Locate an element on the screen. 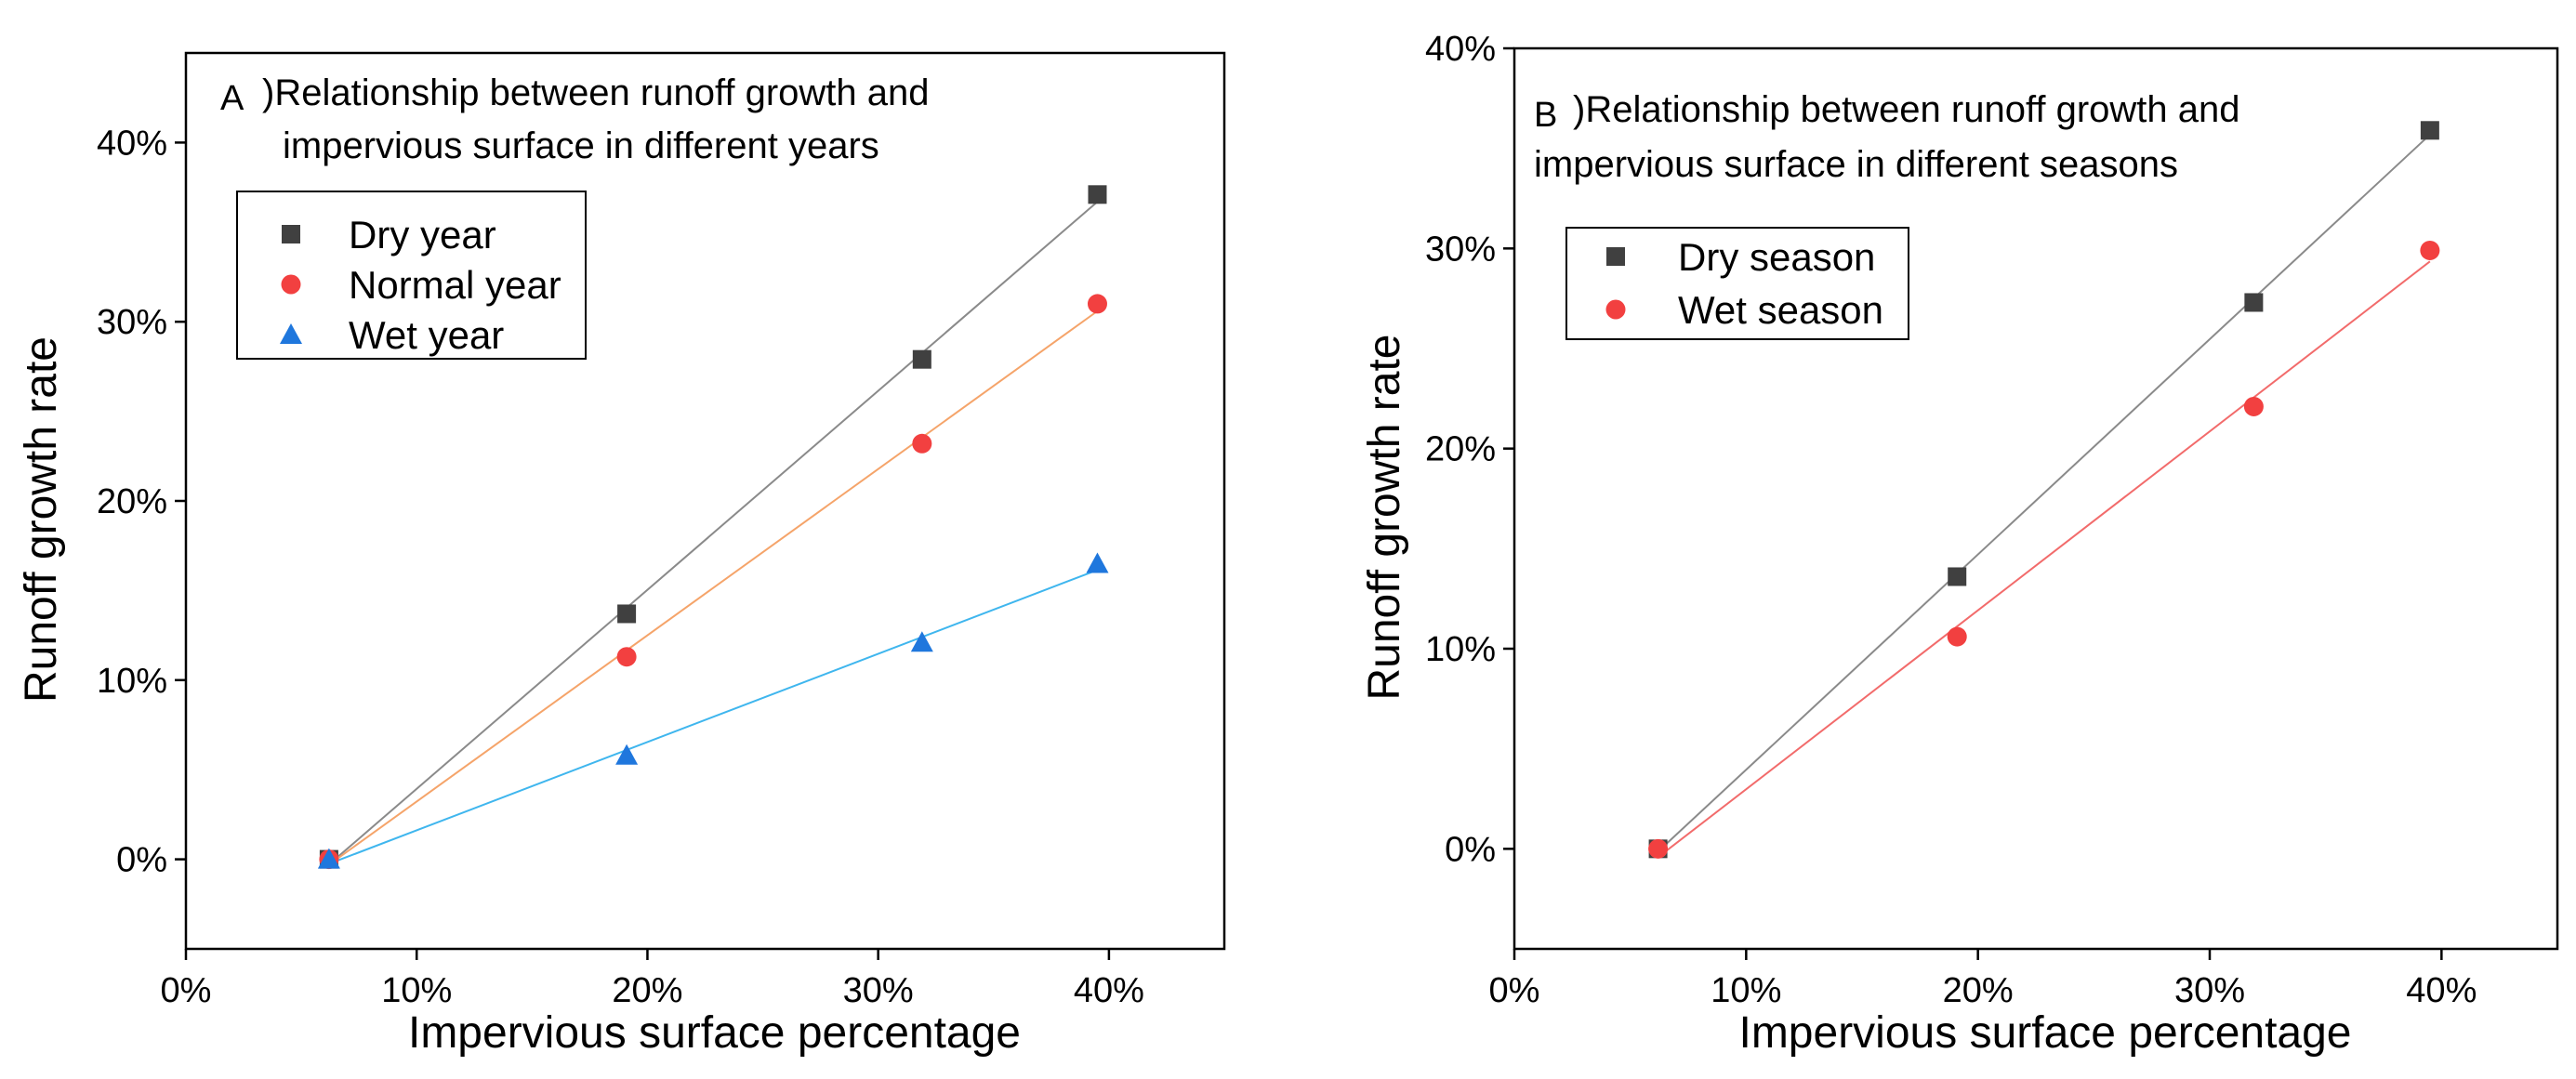 This screenshot has width=2576, height=1079. legend-label-dry-season: Dry season is located at coordinates (1776, 257).